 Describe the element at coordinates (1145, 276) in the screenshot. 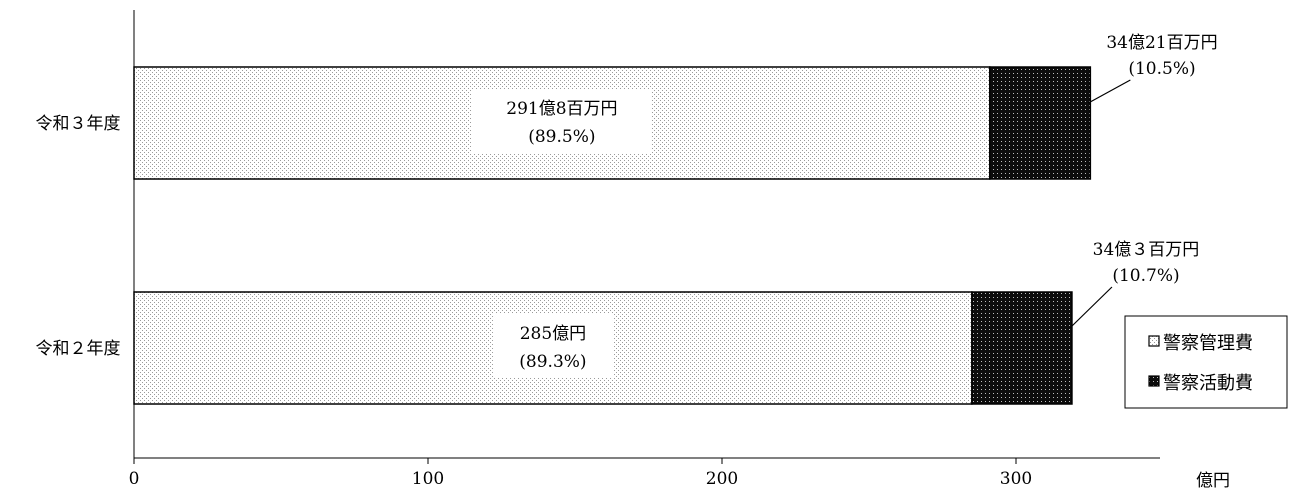

I see `callout-percent-label: (10.7%)` at that location.